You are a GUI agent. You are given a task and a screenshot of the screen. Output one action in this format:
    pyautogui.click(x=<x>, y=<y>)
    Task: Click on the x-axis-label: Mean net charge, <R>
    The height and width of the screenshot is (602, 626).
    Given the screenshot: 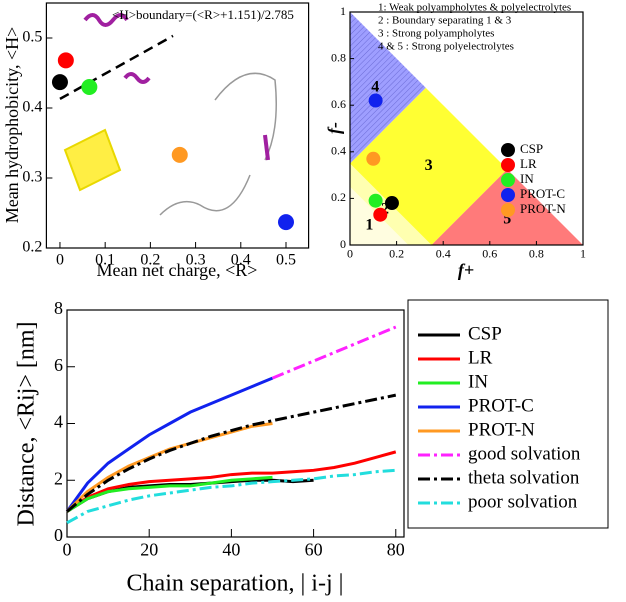 What is the action you would take?
    pyautogui.click(x=177, y=270)
    